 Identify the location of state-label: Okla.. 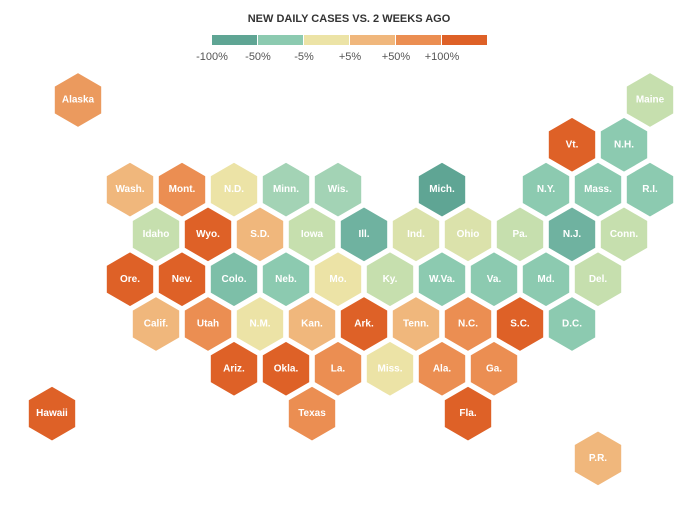
(286, 368).